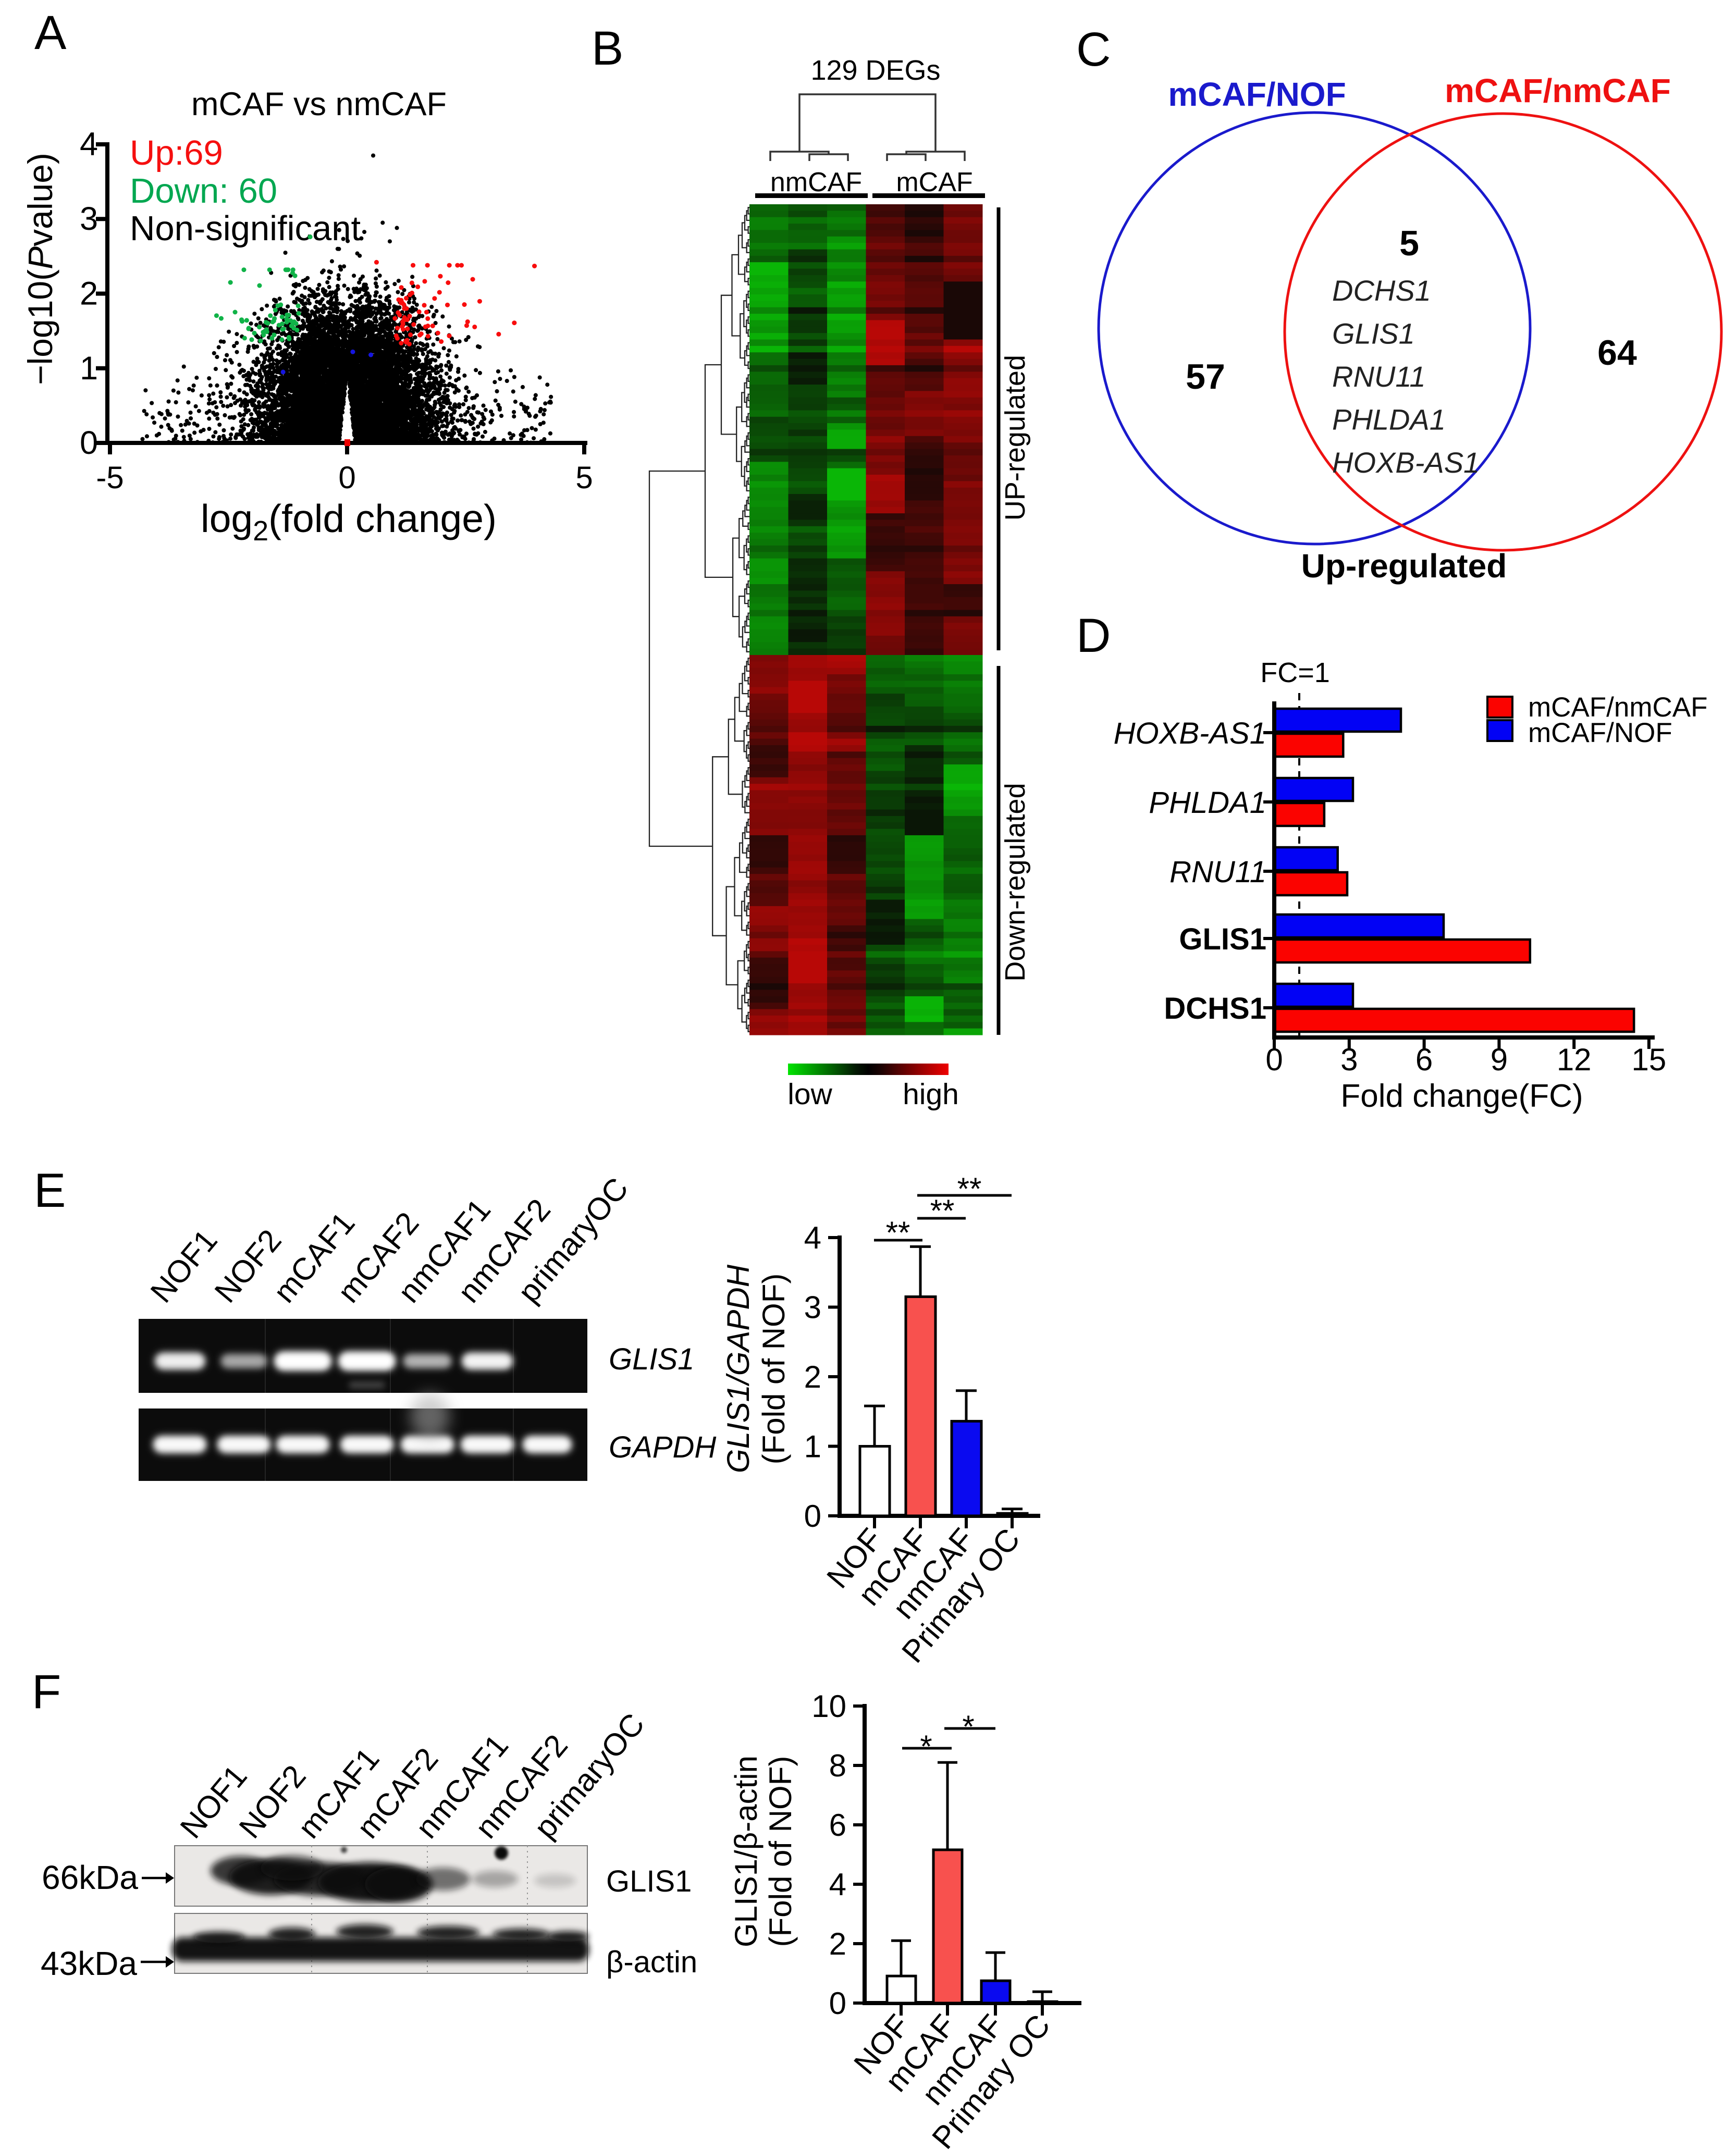  Describe the element at coordinates (746, 1851) in the screenshot. I see `svg-text: GLIS1/β-actin` at that location.